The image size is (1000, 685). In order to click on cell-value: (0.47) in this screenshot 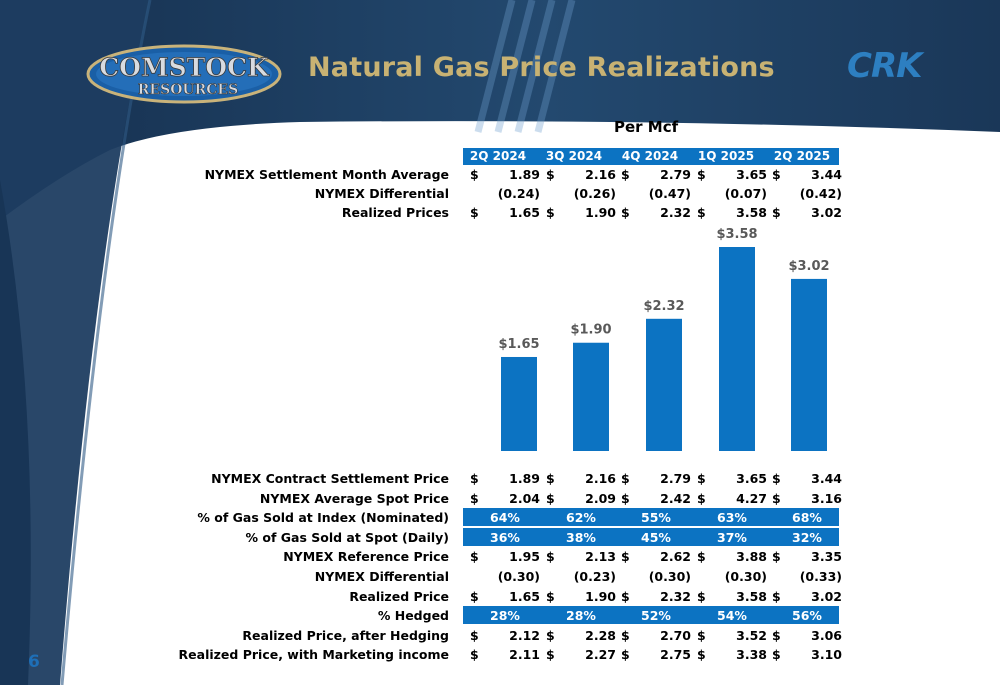, I will do `click(669, 193)`.